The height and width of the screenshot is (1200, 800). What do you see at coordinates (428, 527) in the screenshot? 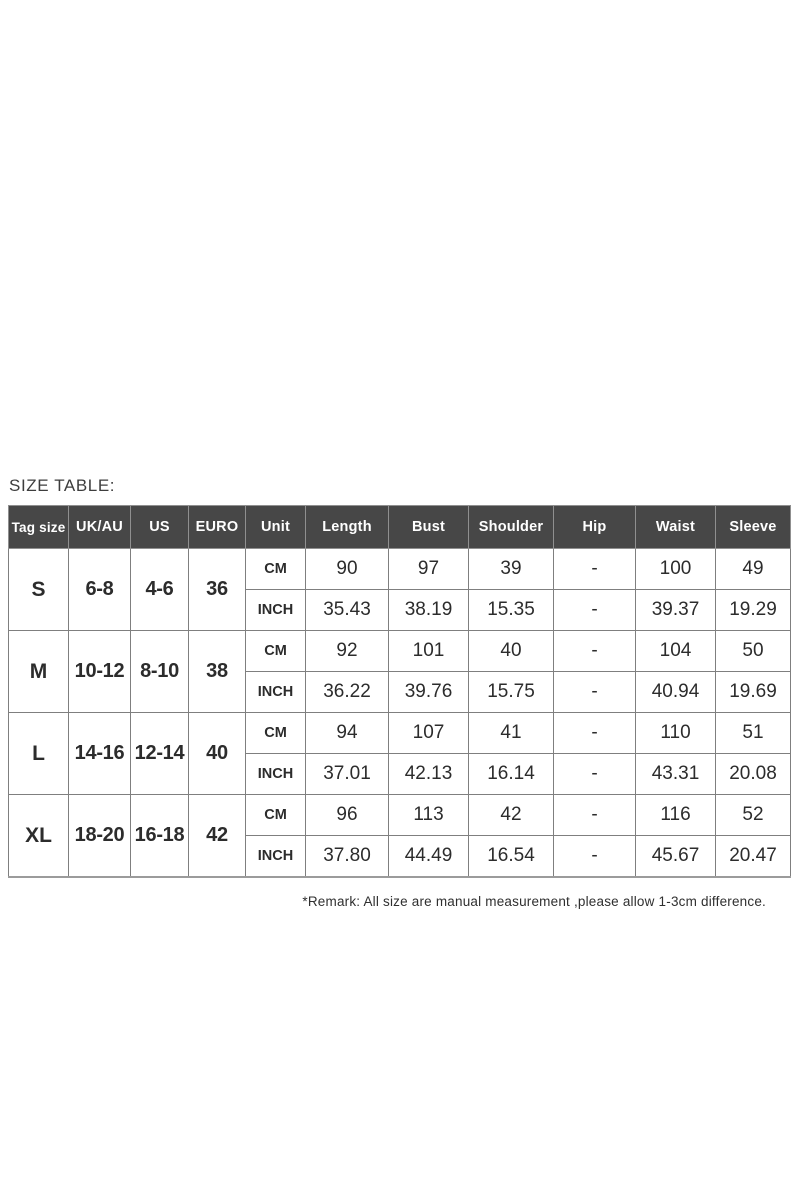
I see `header-bust: Bust` at bounding box center [428, 527].